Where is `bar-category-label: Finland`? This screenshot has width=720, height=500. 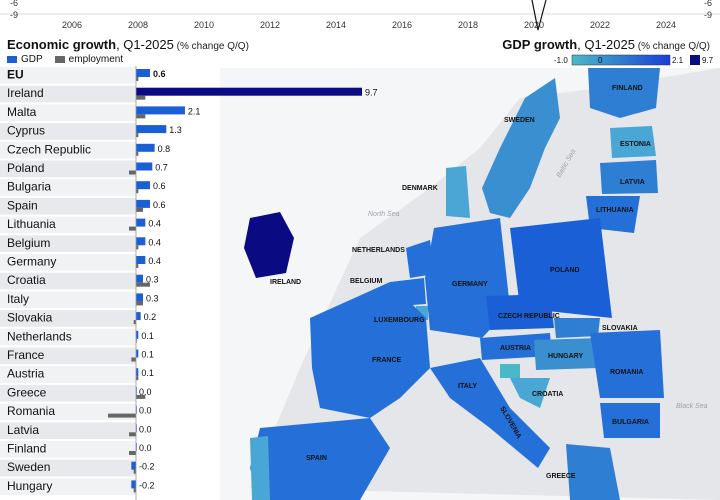
bar-category-label: Finland is located at coordinates (26, 449).